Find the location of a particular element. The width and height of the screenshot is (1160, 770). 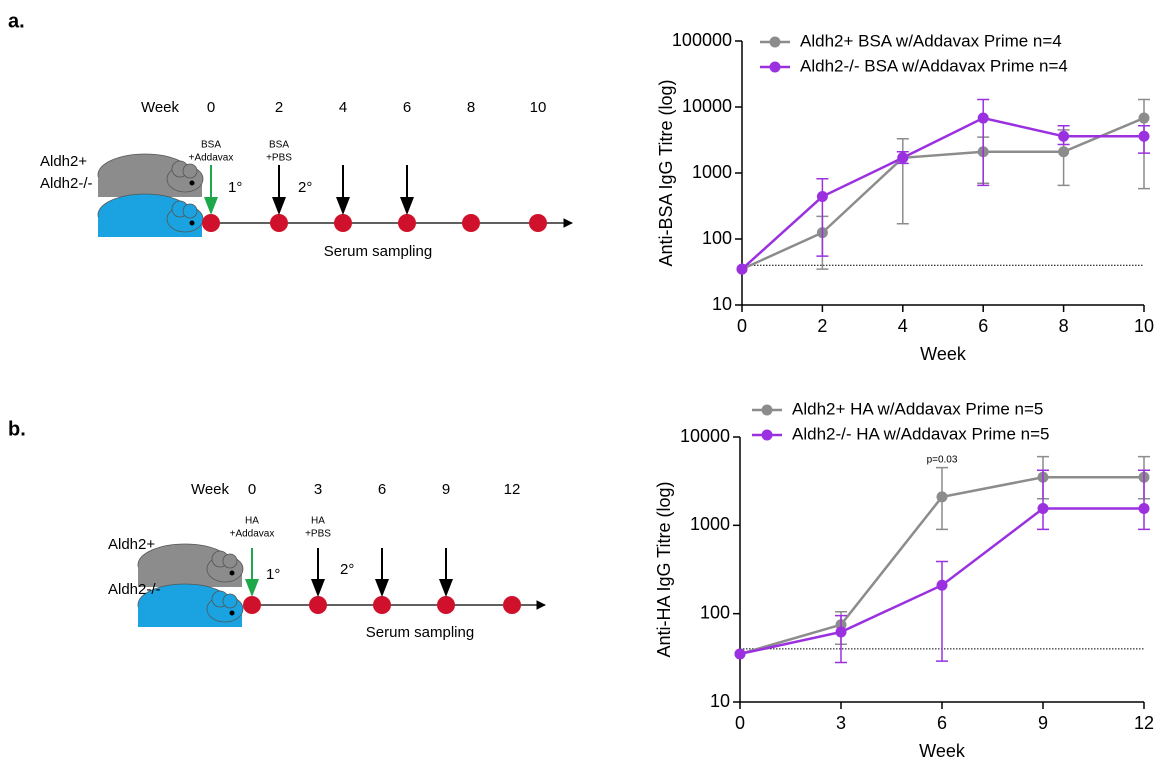

y-tick-label: 1000 is located at coordinates (712, 172).